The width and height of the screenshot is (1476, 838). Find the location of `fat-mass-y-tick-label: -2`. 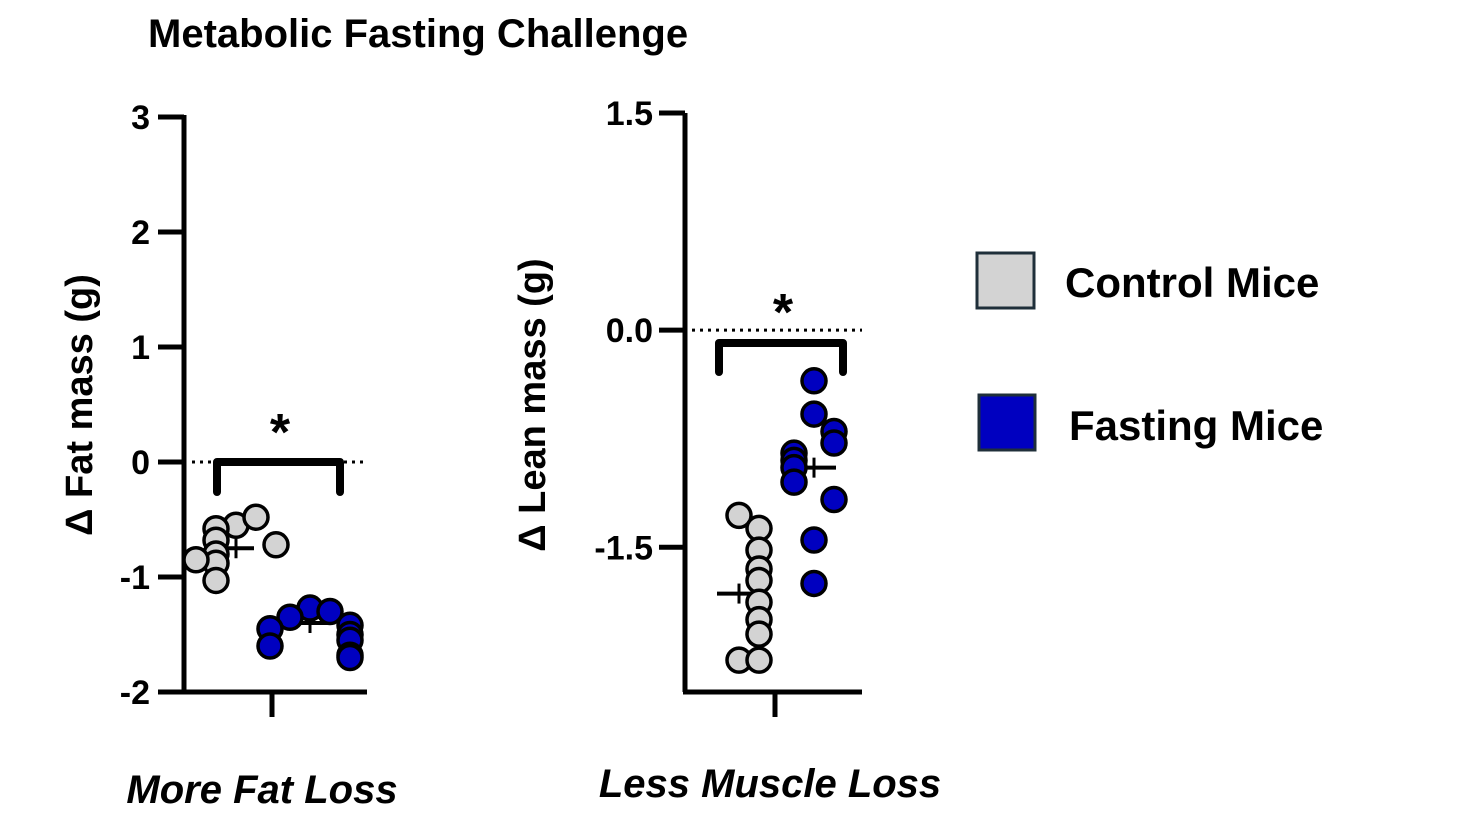

fat-mass-y-tick-label: -2 is located at coordinates (135, 693).